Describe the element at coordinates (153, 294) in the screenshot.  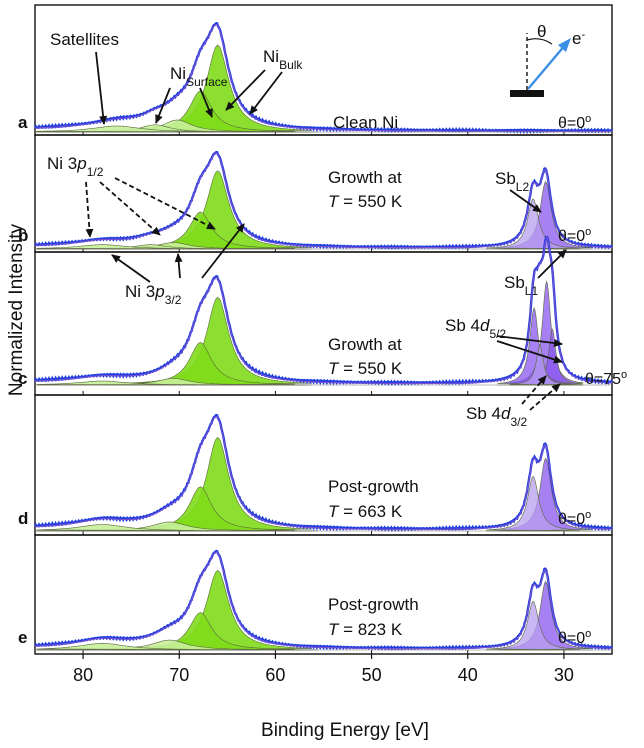
I see `annotation-ni-3p32: Ni 3p3/2` at that location.